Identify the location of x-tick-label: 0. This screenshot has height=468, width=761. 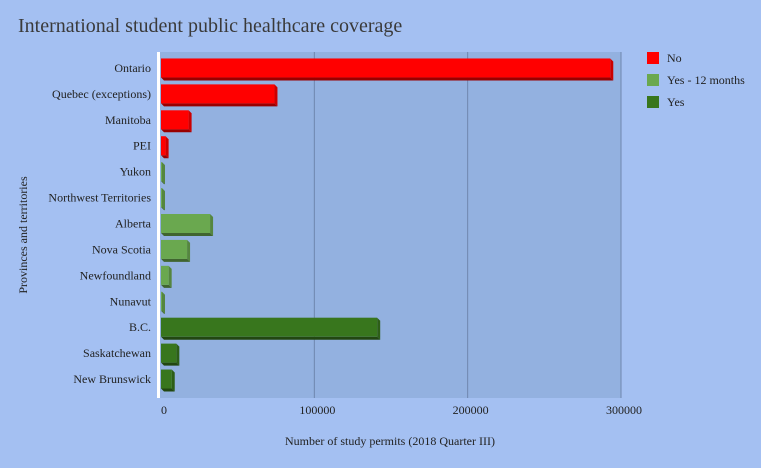
(164, 410).